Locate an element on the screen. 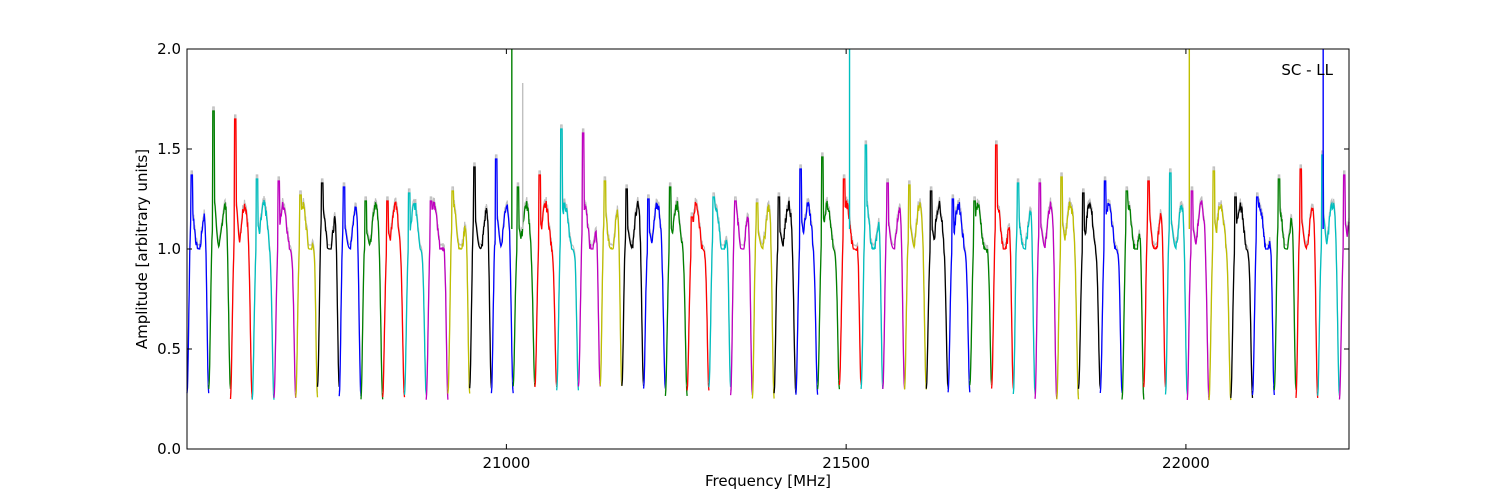 The height and width of the screenshot is (500, 1500). x-axis-label: Frequency [MHz] is located at coordinates (768, 481).